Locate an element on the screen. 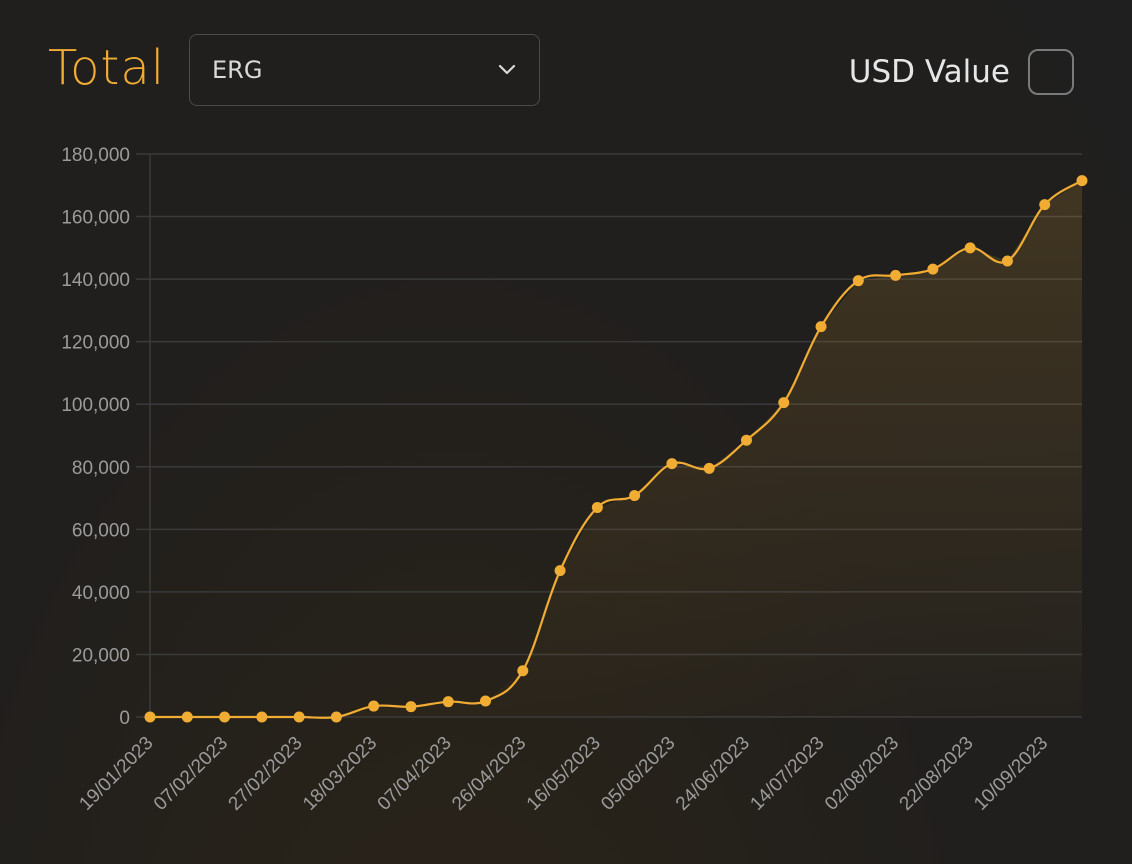  y-tick-label: 120,000 is located at coordinates (95, 343).